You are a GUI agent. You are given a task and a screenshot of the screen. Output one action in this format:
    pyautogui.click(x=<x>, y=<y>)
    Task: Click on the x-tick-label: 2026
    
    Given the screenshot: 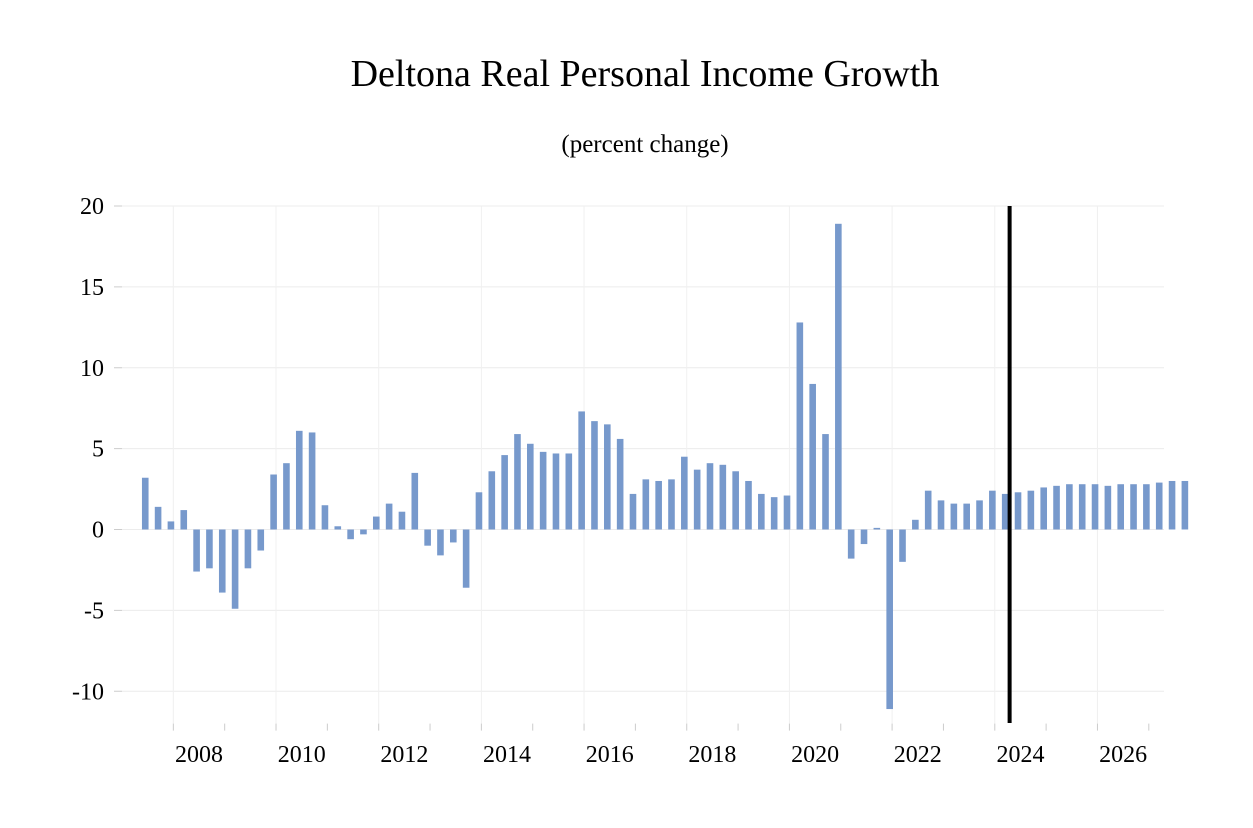 What is the action you would take?
    pyautogui.click(x=1123, y=755)
    